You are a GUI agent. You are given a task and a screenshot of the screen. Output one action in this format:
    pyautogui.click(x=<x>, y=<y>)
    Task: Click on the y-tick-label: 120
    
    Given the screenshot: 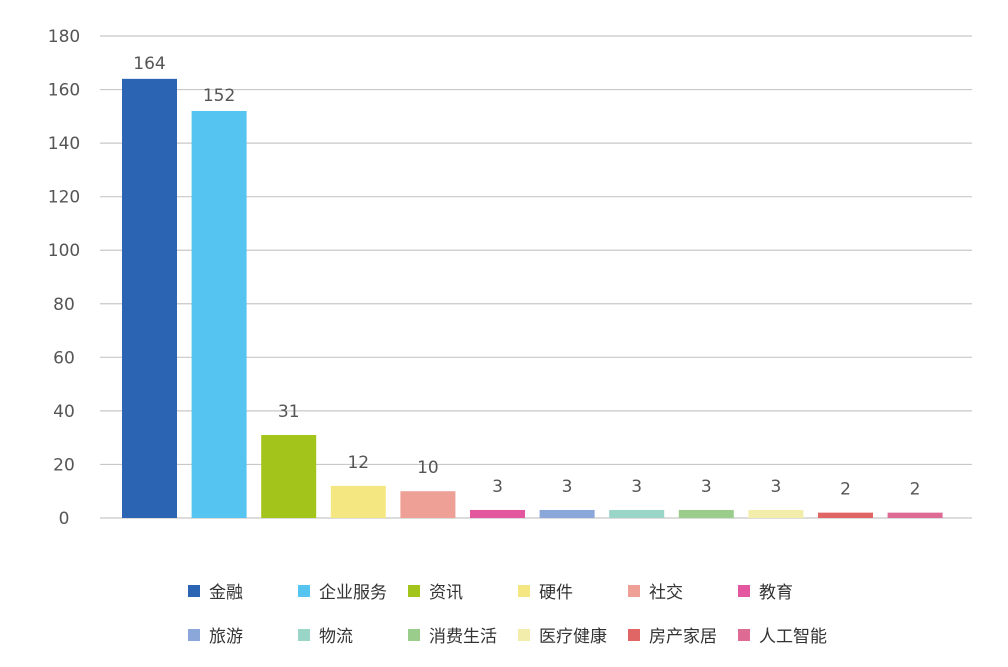 What is the action you would take?
    pyautogui.click(x=64, y=198)
    